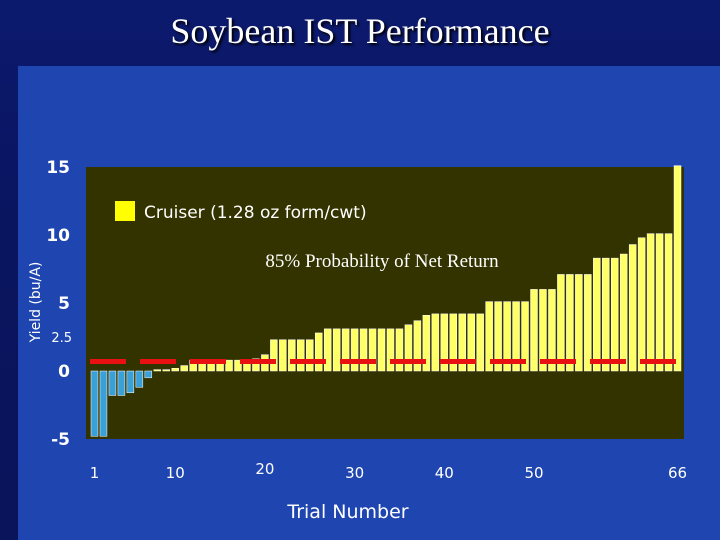  I want to click on x-axis-label: Trial Number, so click(347, 512).